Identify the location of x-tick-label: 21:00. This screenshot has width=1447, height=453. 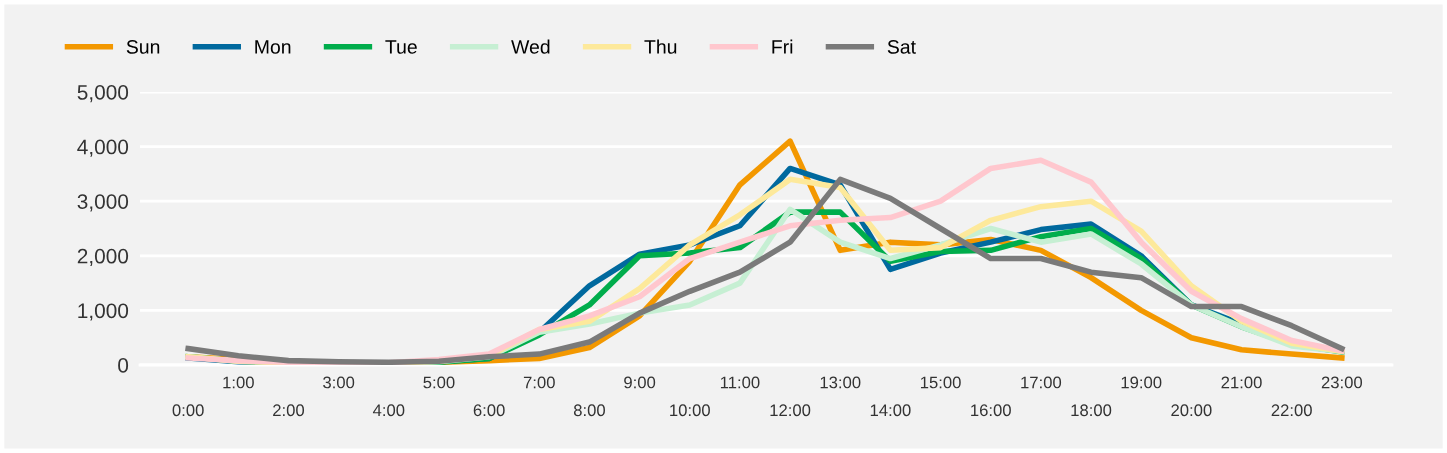
(1241, 382).